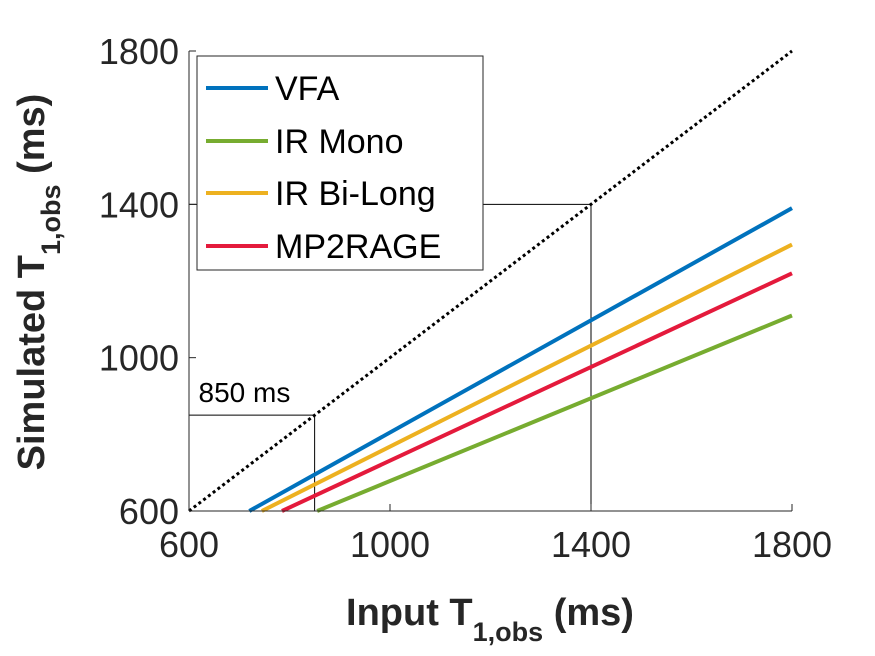  I want to click on y-tick-label-1000: 1000, so click(139, 358).